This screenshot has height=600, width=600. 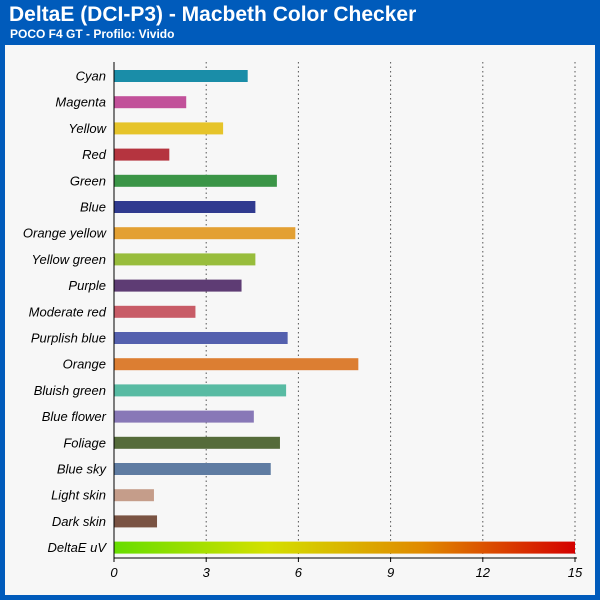 I want to click on bar-orange, so click(x=236, y=364).